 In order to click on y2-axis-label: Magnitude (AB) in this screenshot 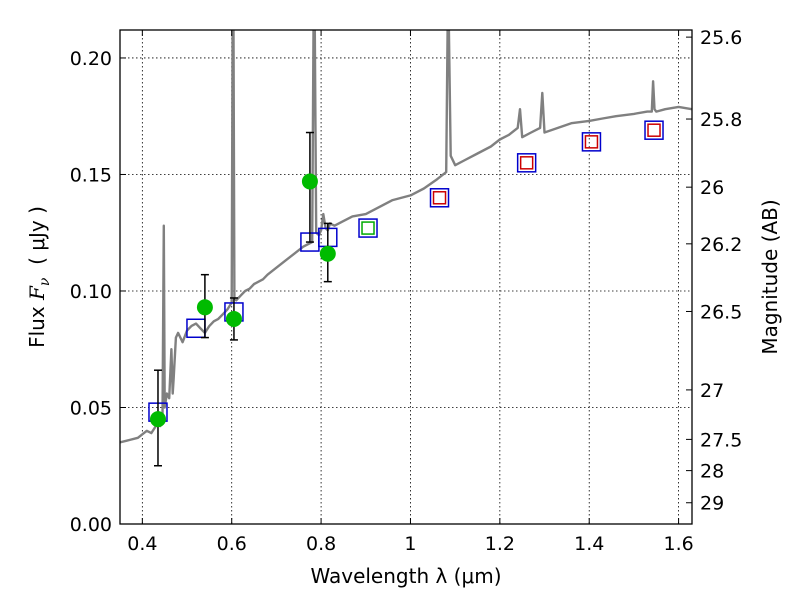, I will do `click(770, 276)`.